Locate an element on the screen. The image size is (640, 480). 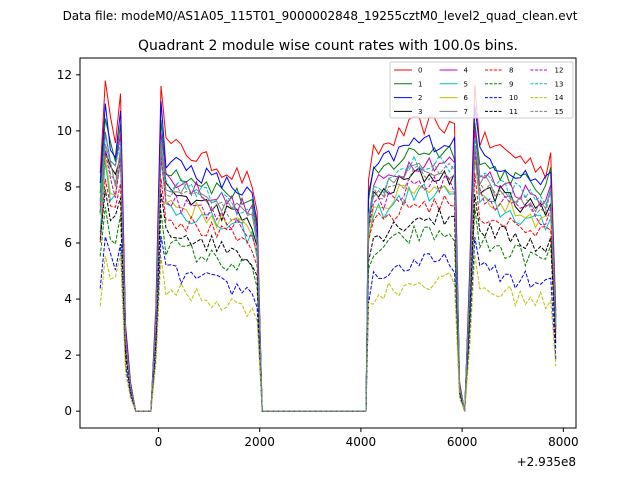
legend-label-3: 3 is located at coordinates (420, 112).